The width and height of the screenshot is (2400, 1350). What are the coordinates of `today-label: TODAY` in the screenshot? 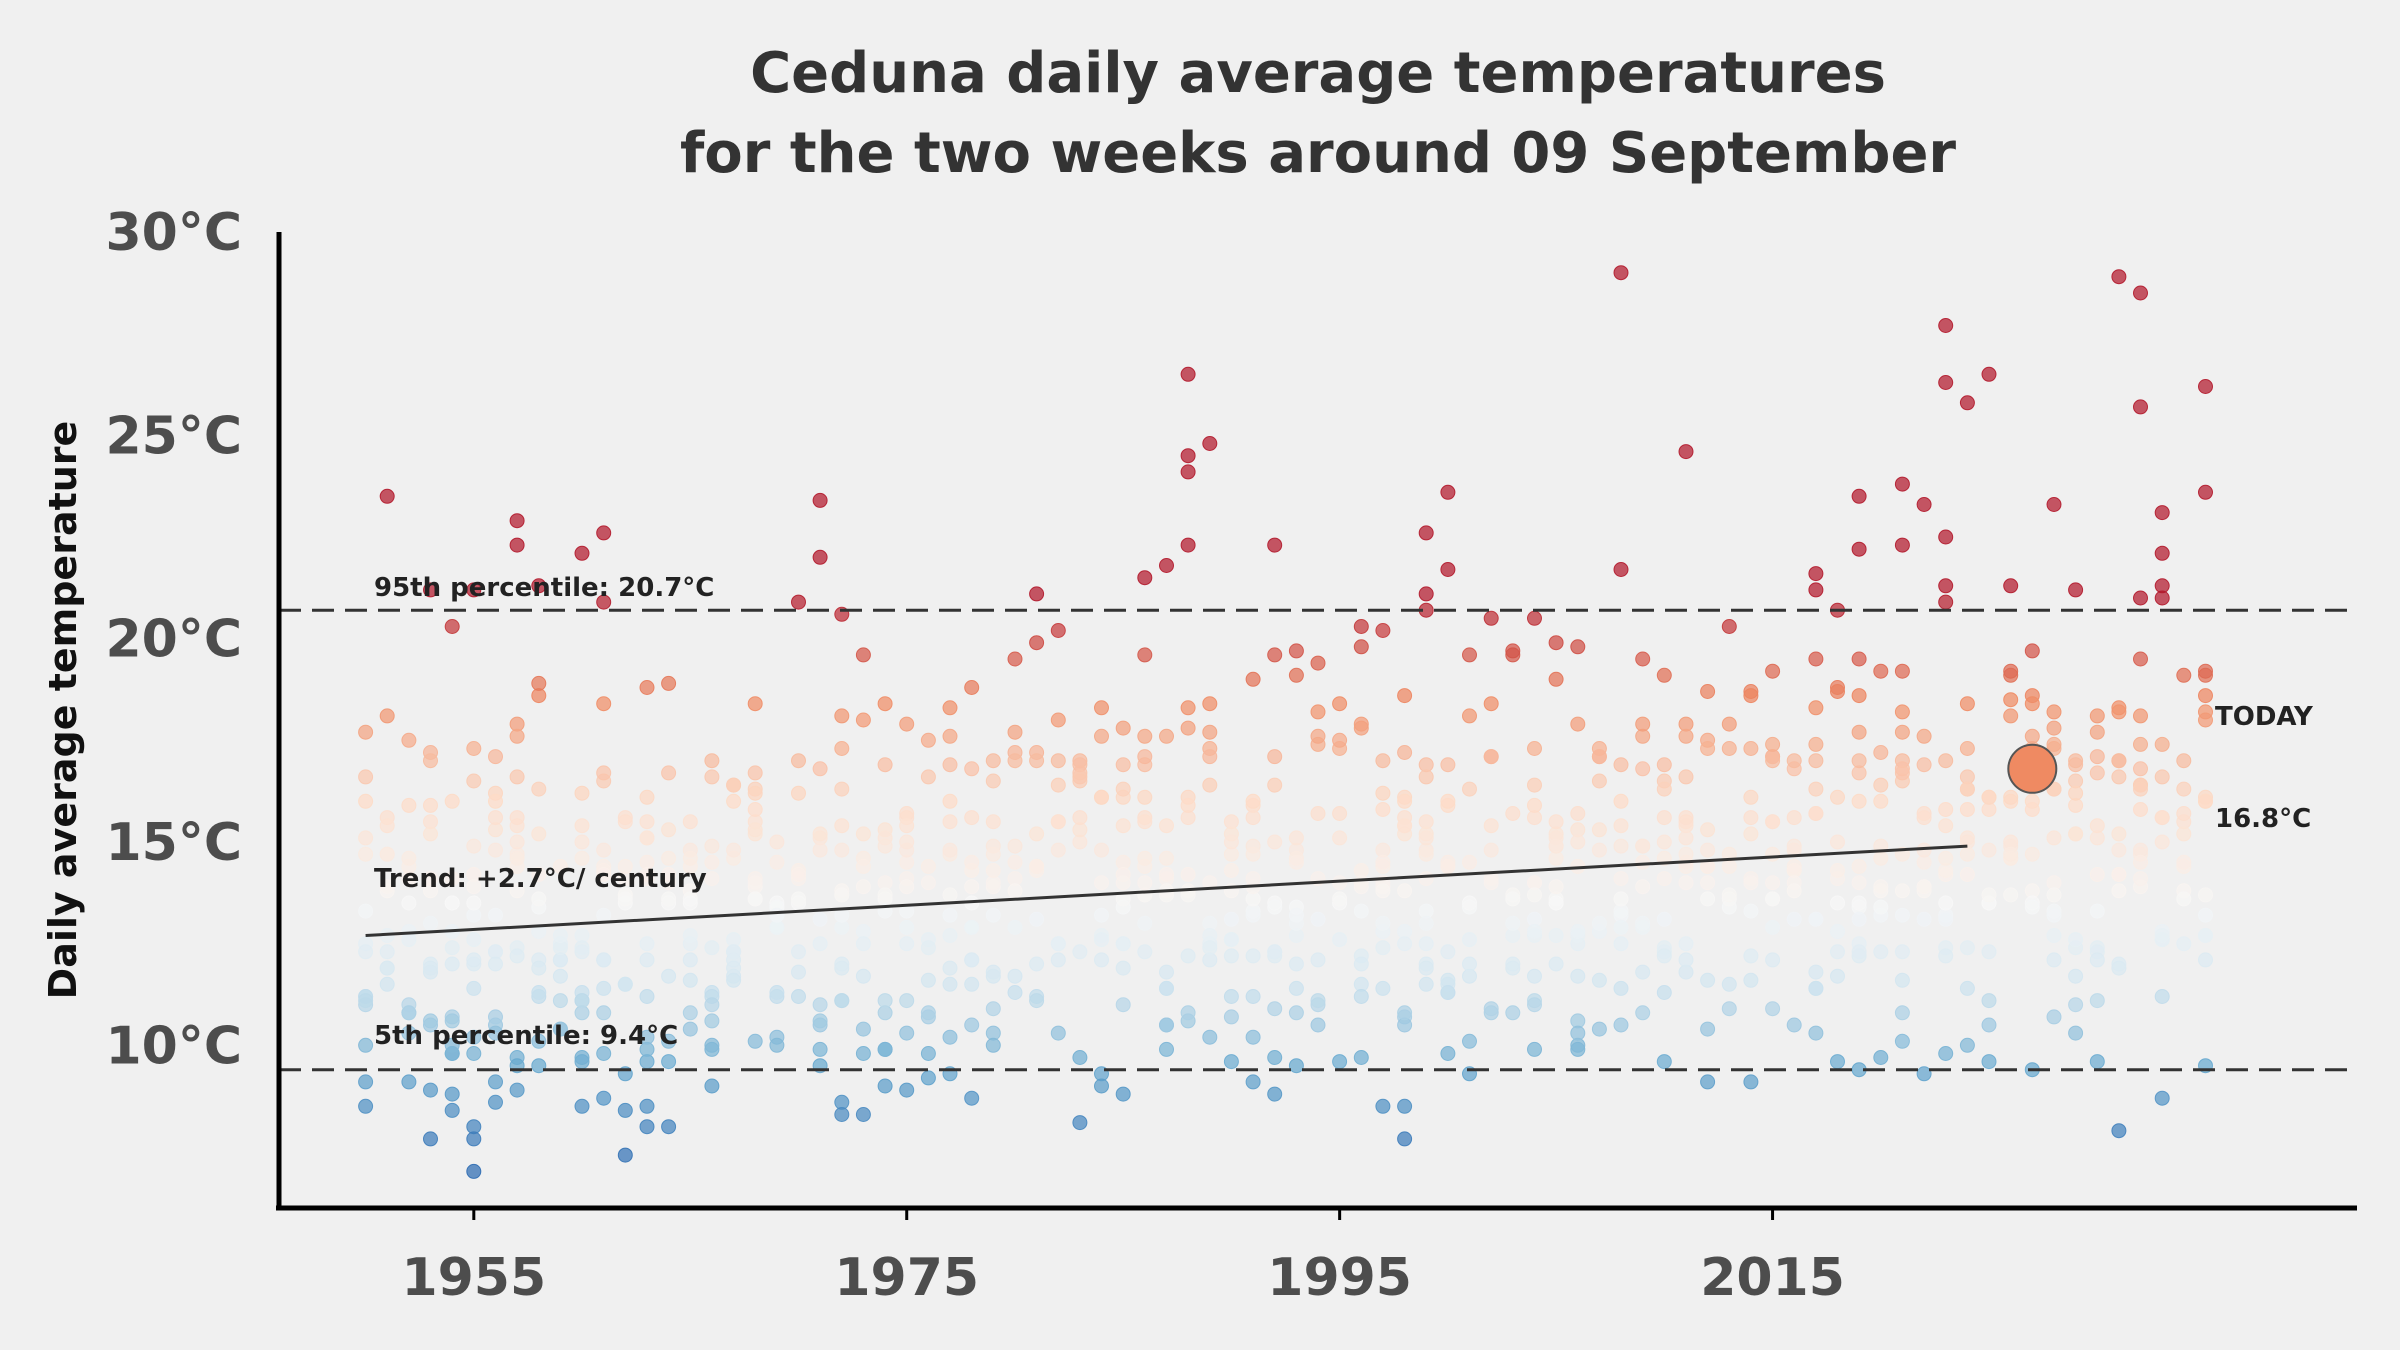 It's located at (2264, 717).